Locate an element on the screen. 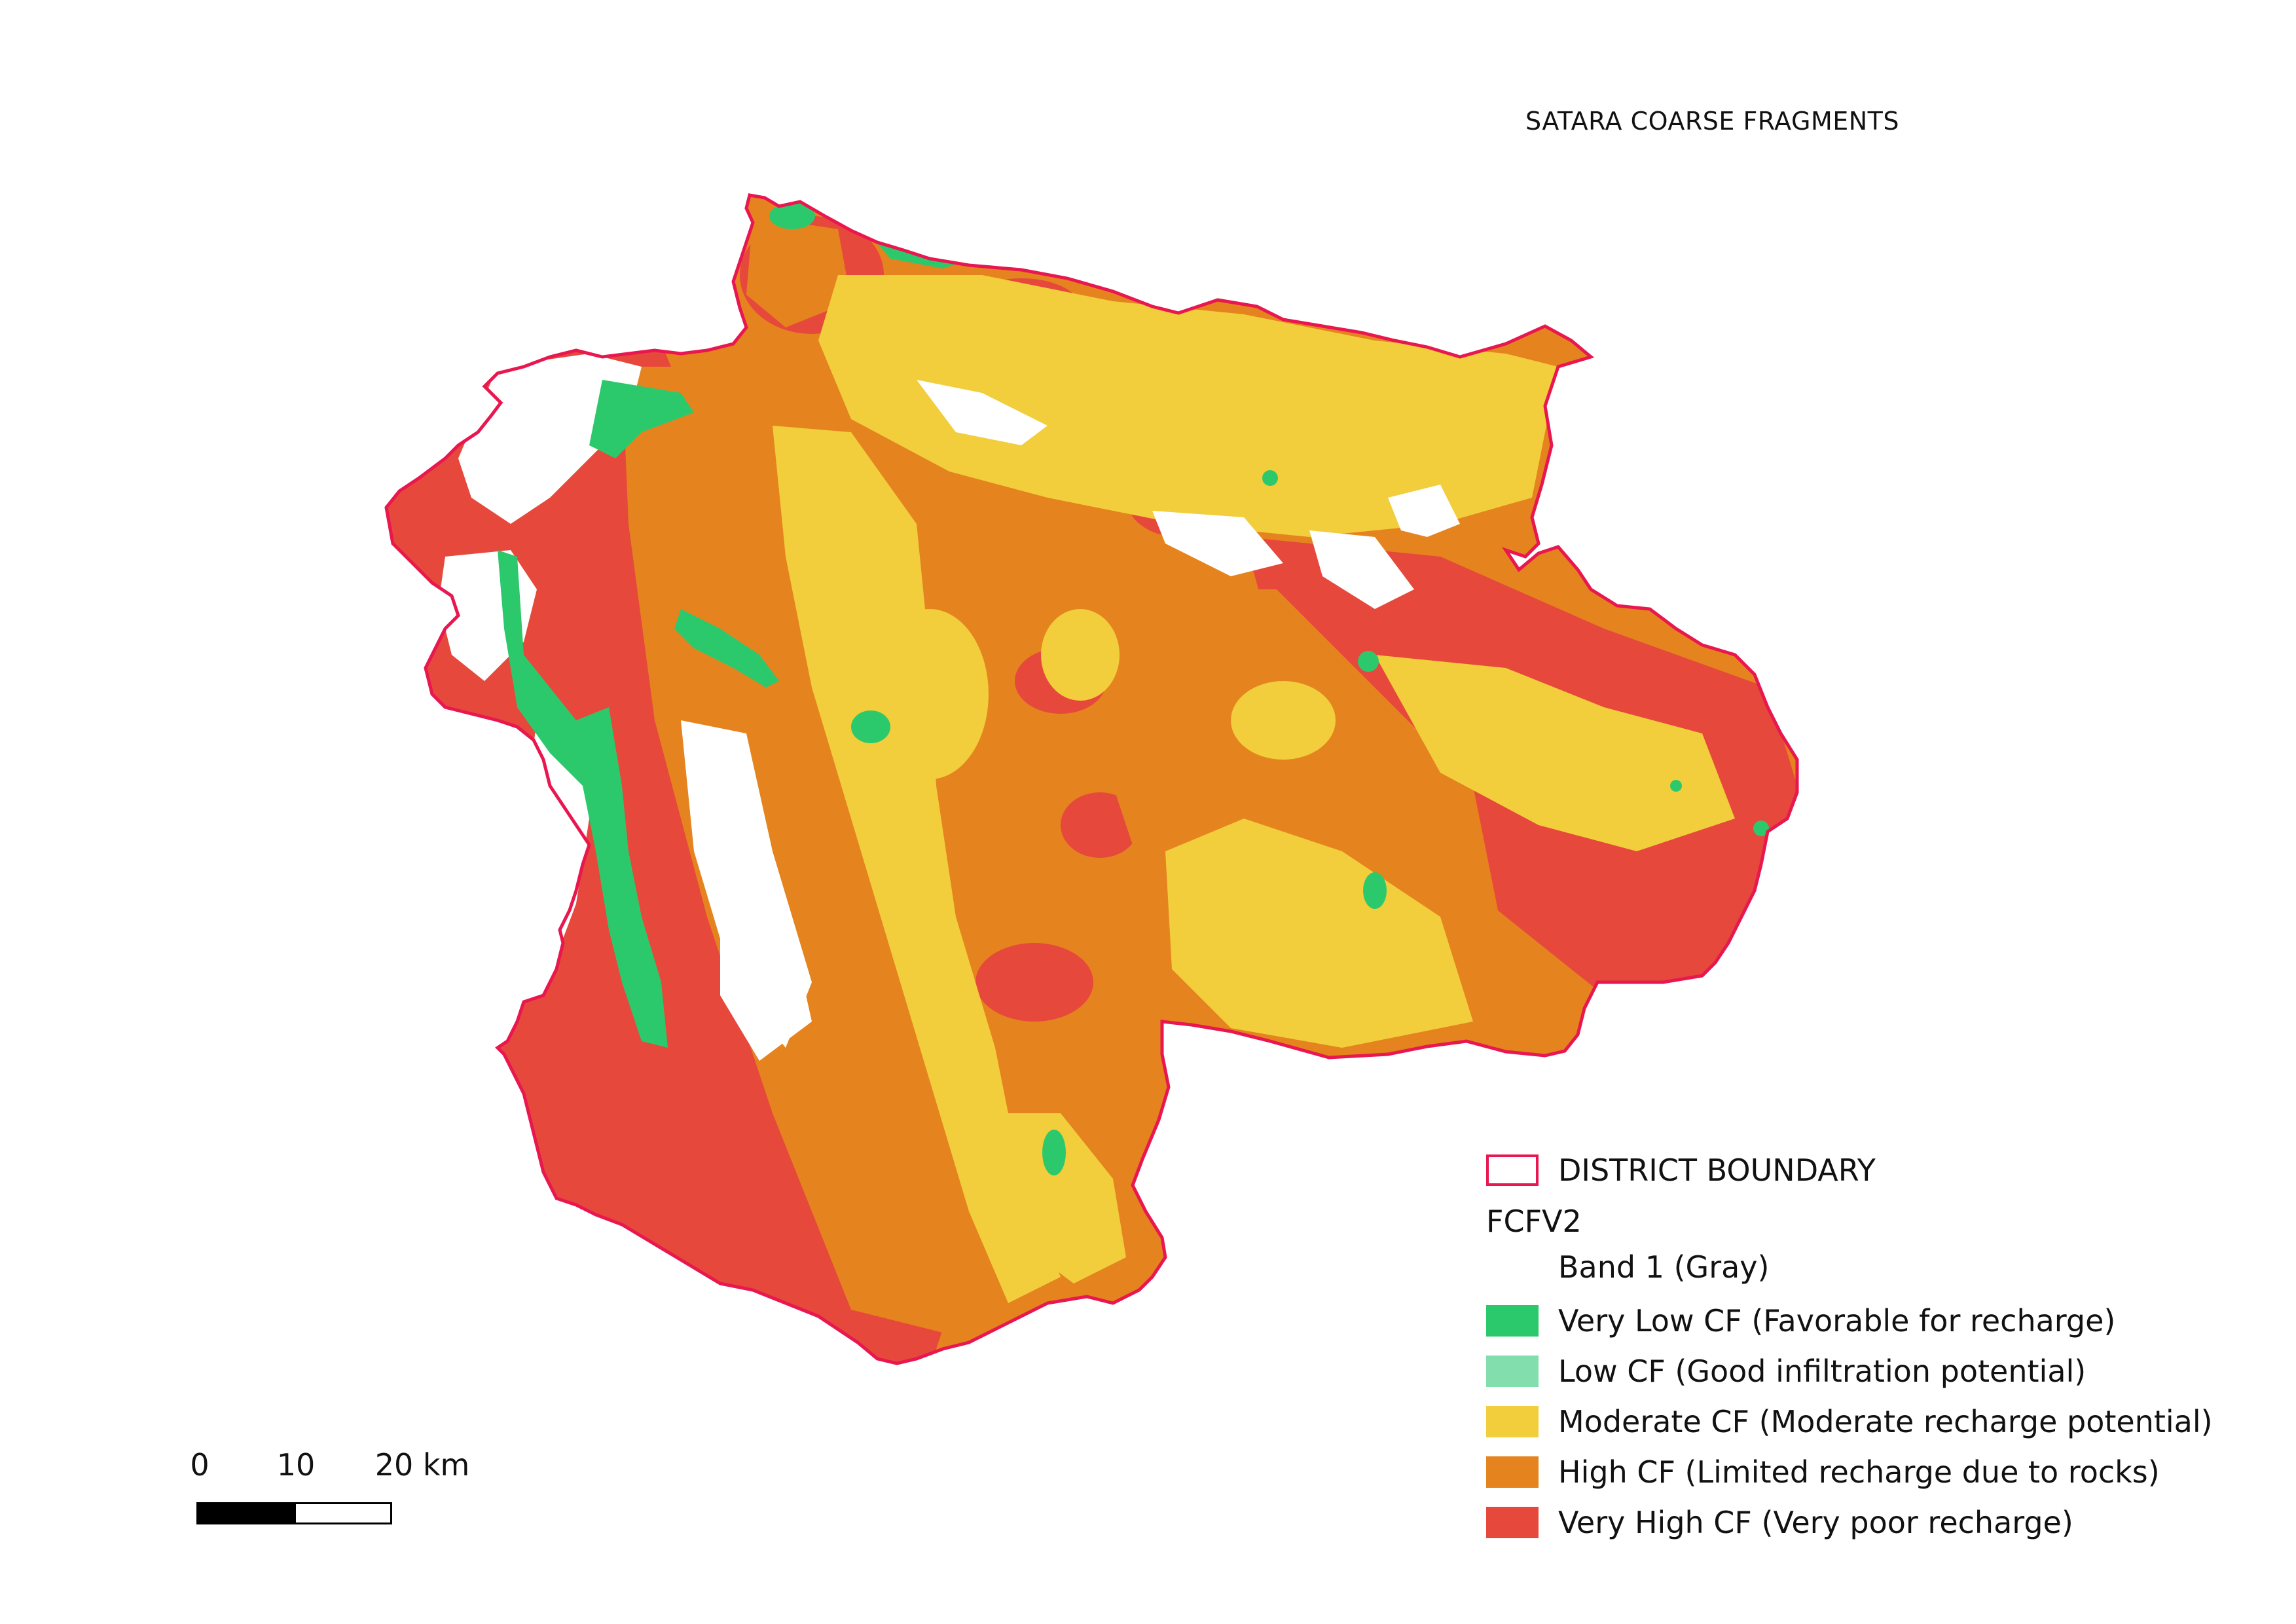  very-high-swatch is located at coordinates (1512, 1522).